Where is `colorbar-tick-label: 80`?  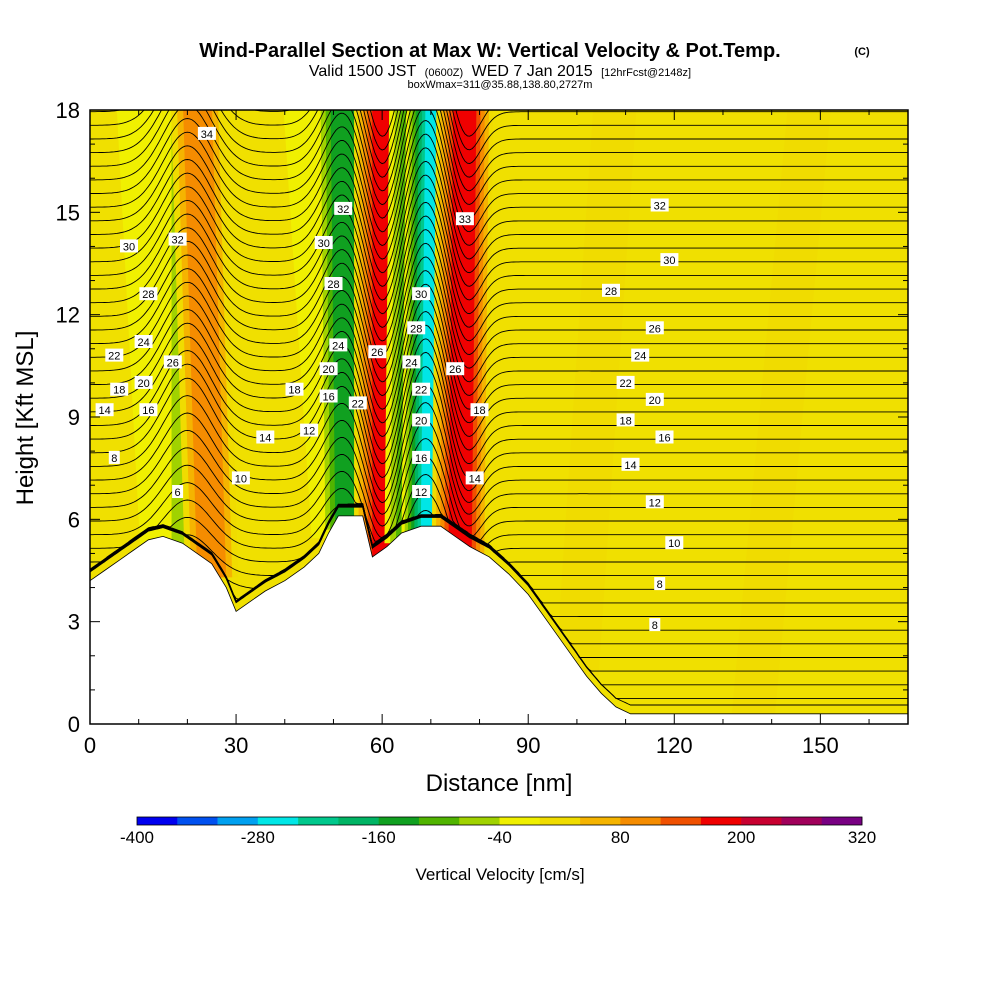 colorbar-tick-label: 80 is located at coordinates (620, 837).